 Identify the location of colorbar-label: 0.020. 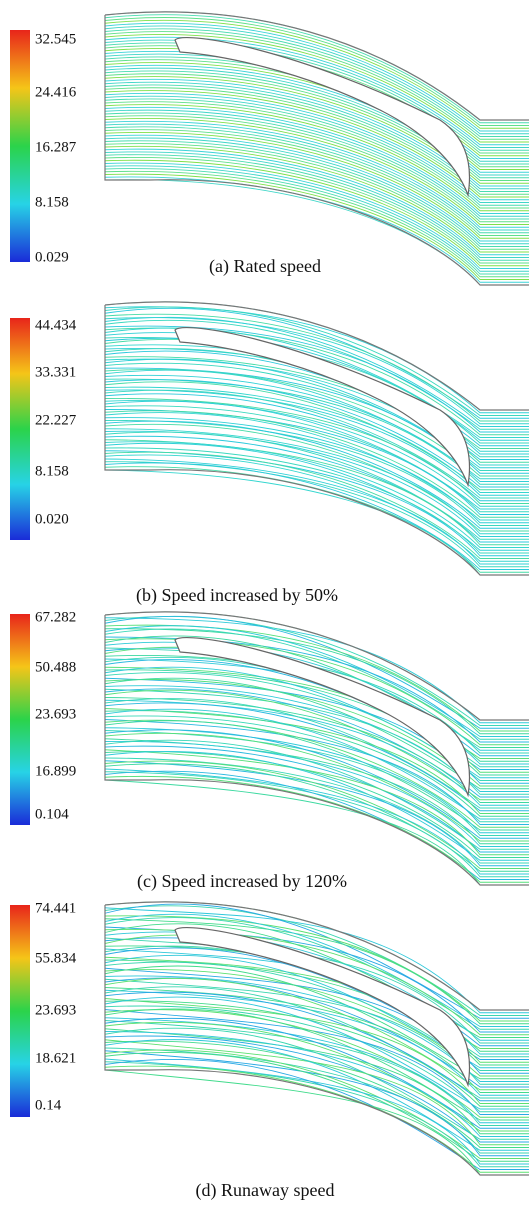
(52, 519).